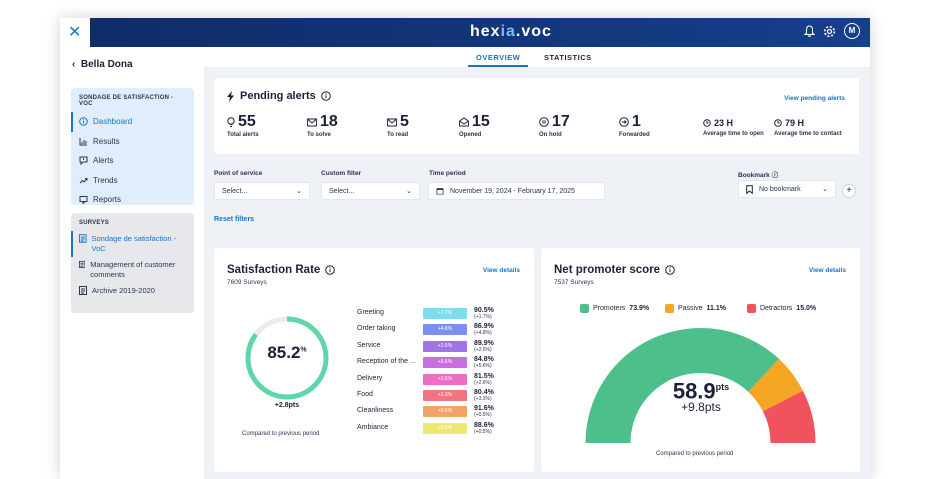 This screenshot has width=930, height=479. I want to click on sidebar-item-dashboard: Dashboard, so click(132, 122).